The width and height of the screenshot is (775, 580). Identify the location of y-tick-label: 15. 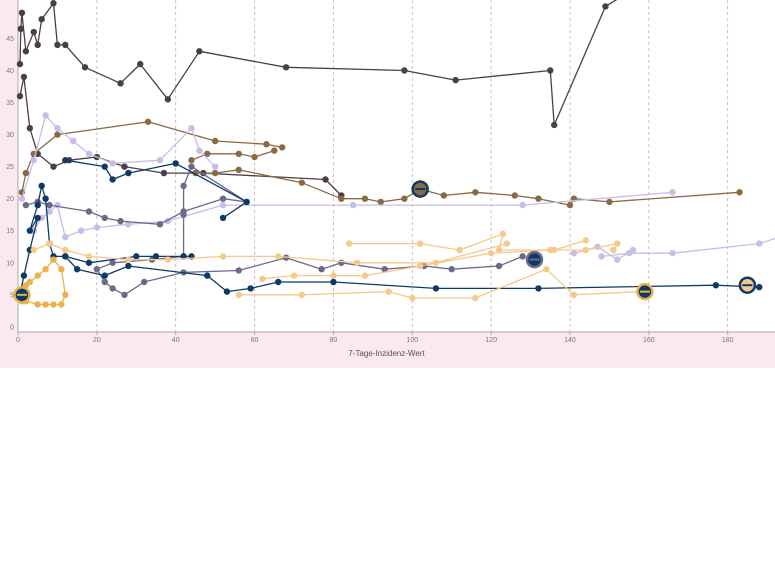
(10, 231).